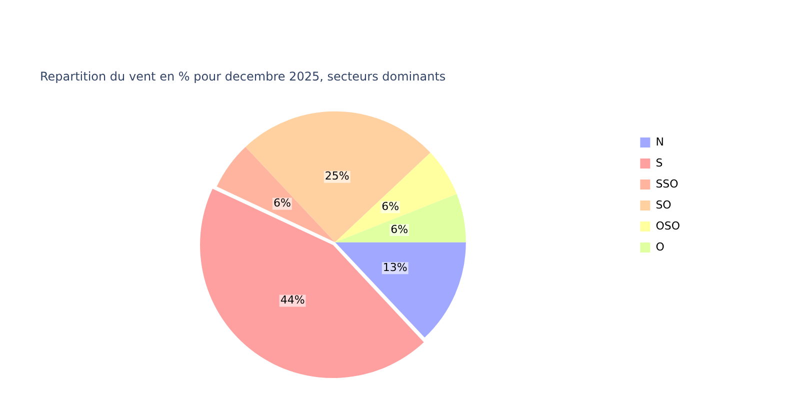 Image resolution: width=810 pixels, height=400 pixels. Describe the element at coordinates (668, 225) in the screenshot. I see `legend-label: OSO` at that location.